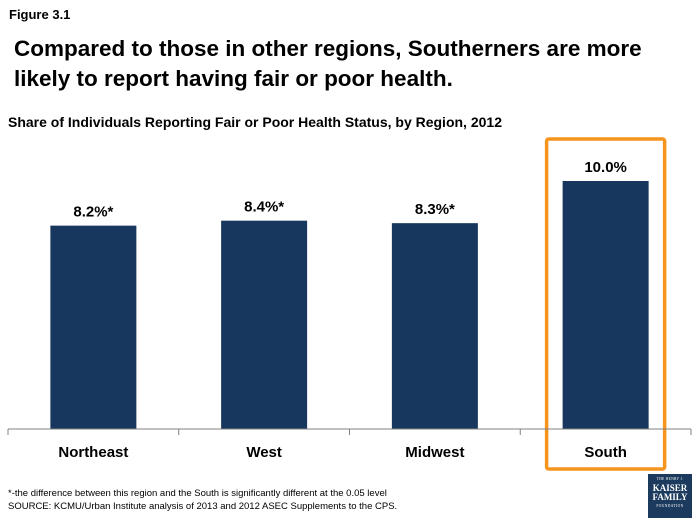 The image size is (698, 523). What do you see at coordinates (434, 326) in the screenshot?
I see `bar-midwest` at bounding box center [434, 326].